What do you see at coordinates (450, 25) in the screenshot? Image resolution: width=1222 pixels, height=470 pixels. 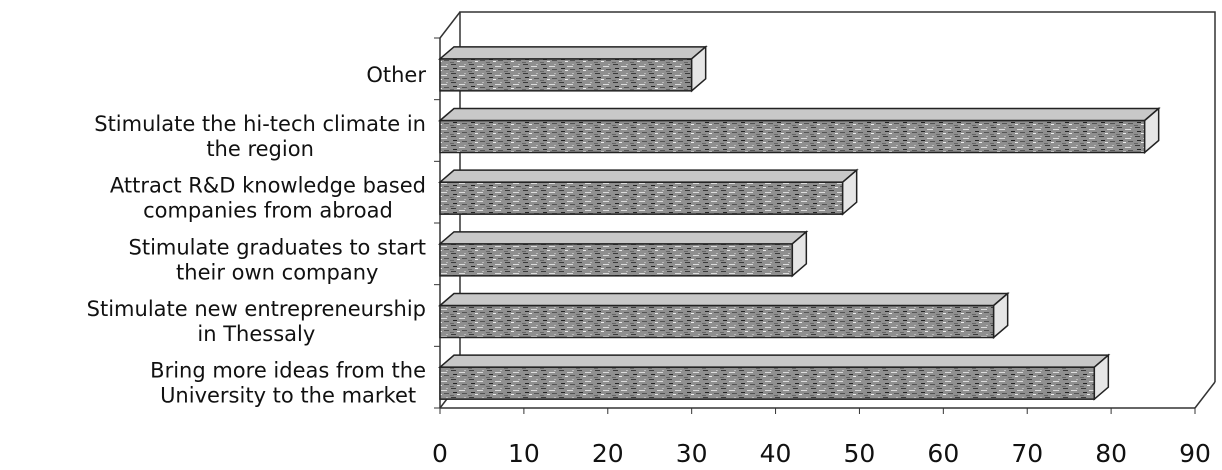 I see `left-wall-top-edge` at bounding box center [450, 25].